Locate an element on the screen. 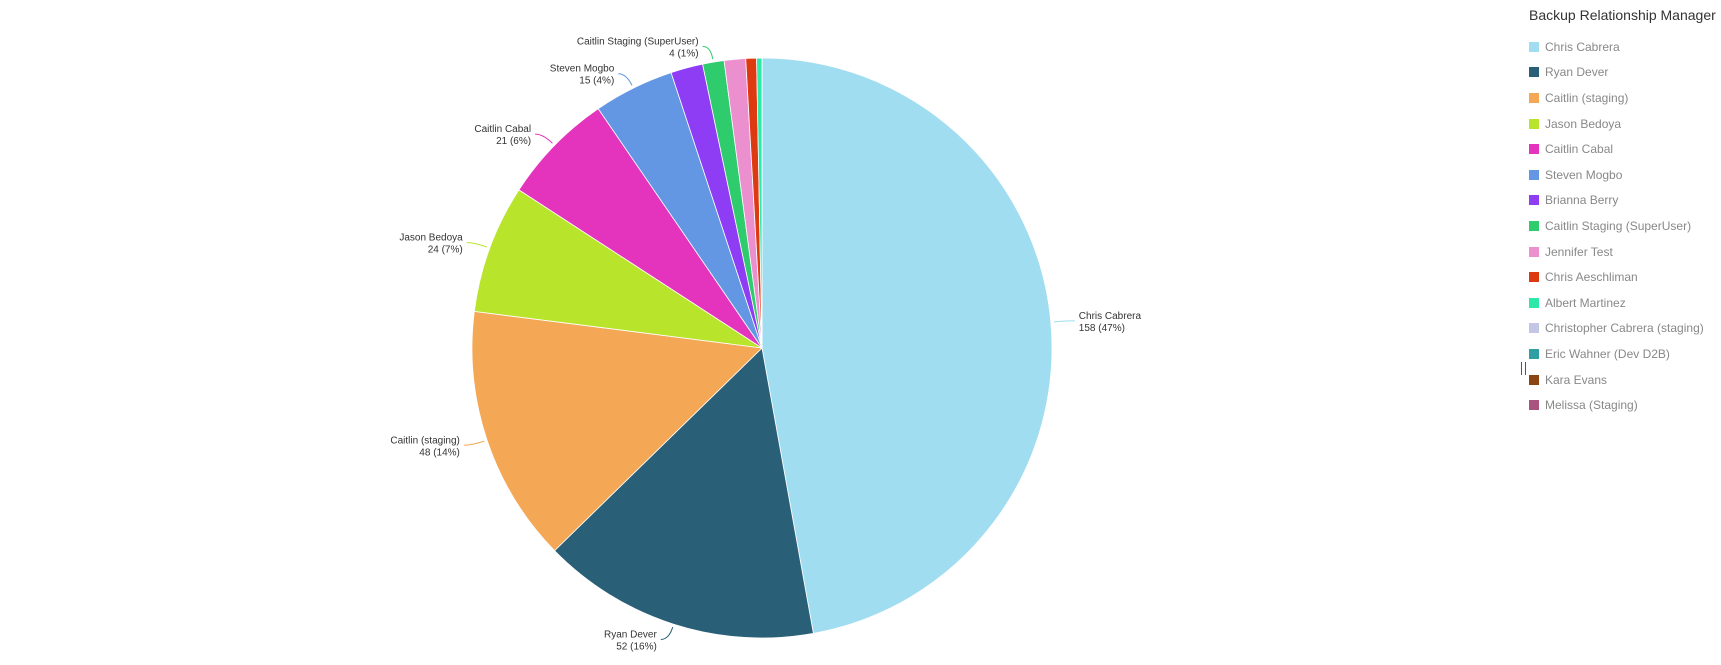  pie-slice-chris-cabrera is located at coordinates (907, 345).